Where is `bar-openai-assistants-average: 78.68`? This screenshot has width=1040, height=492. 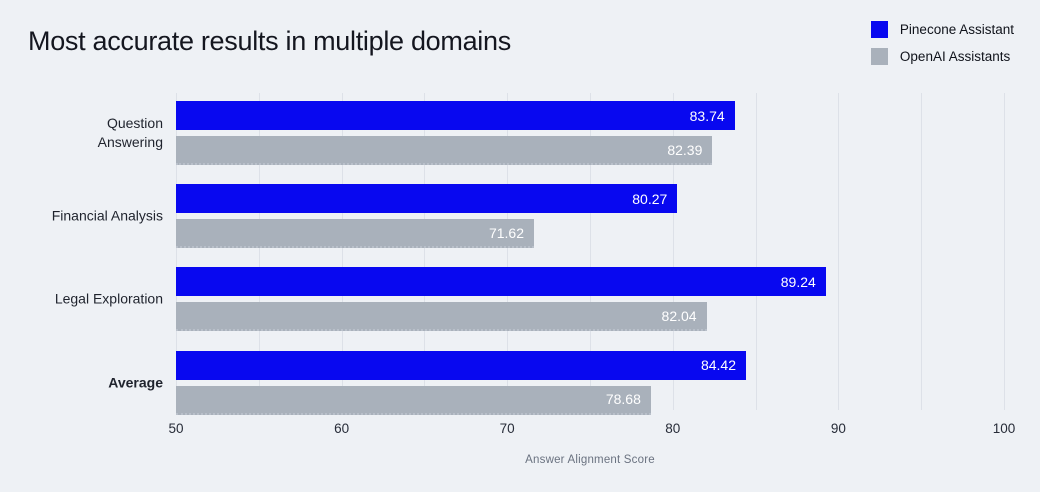 bar-openai-assistants-average: 78.68 is located at coordinates (413, 400).